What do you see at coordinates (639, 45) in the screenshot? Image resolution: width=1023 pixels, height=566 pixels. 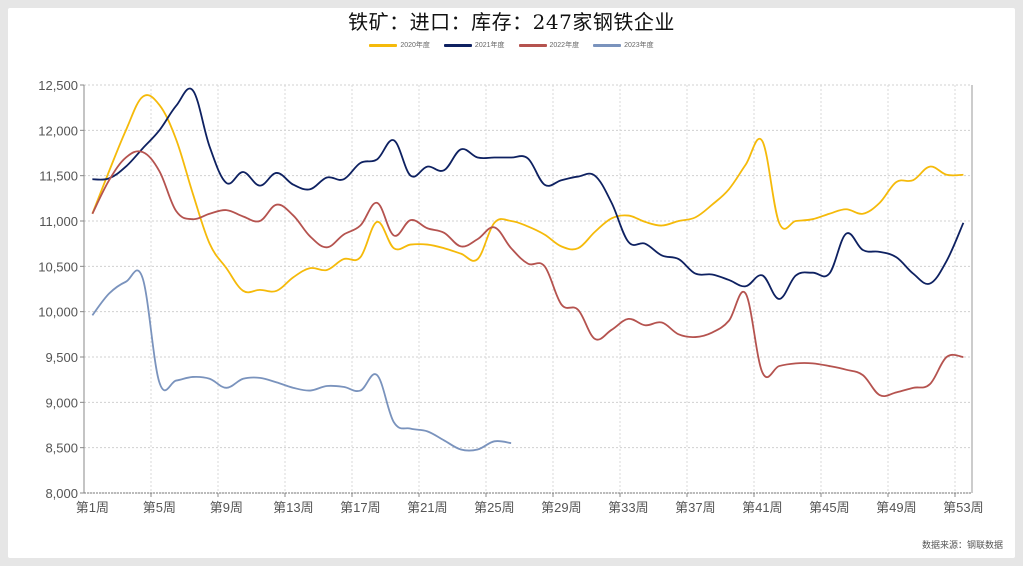 I see `legend-label-2023: 2023年度` at bounding box center [639, 45].